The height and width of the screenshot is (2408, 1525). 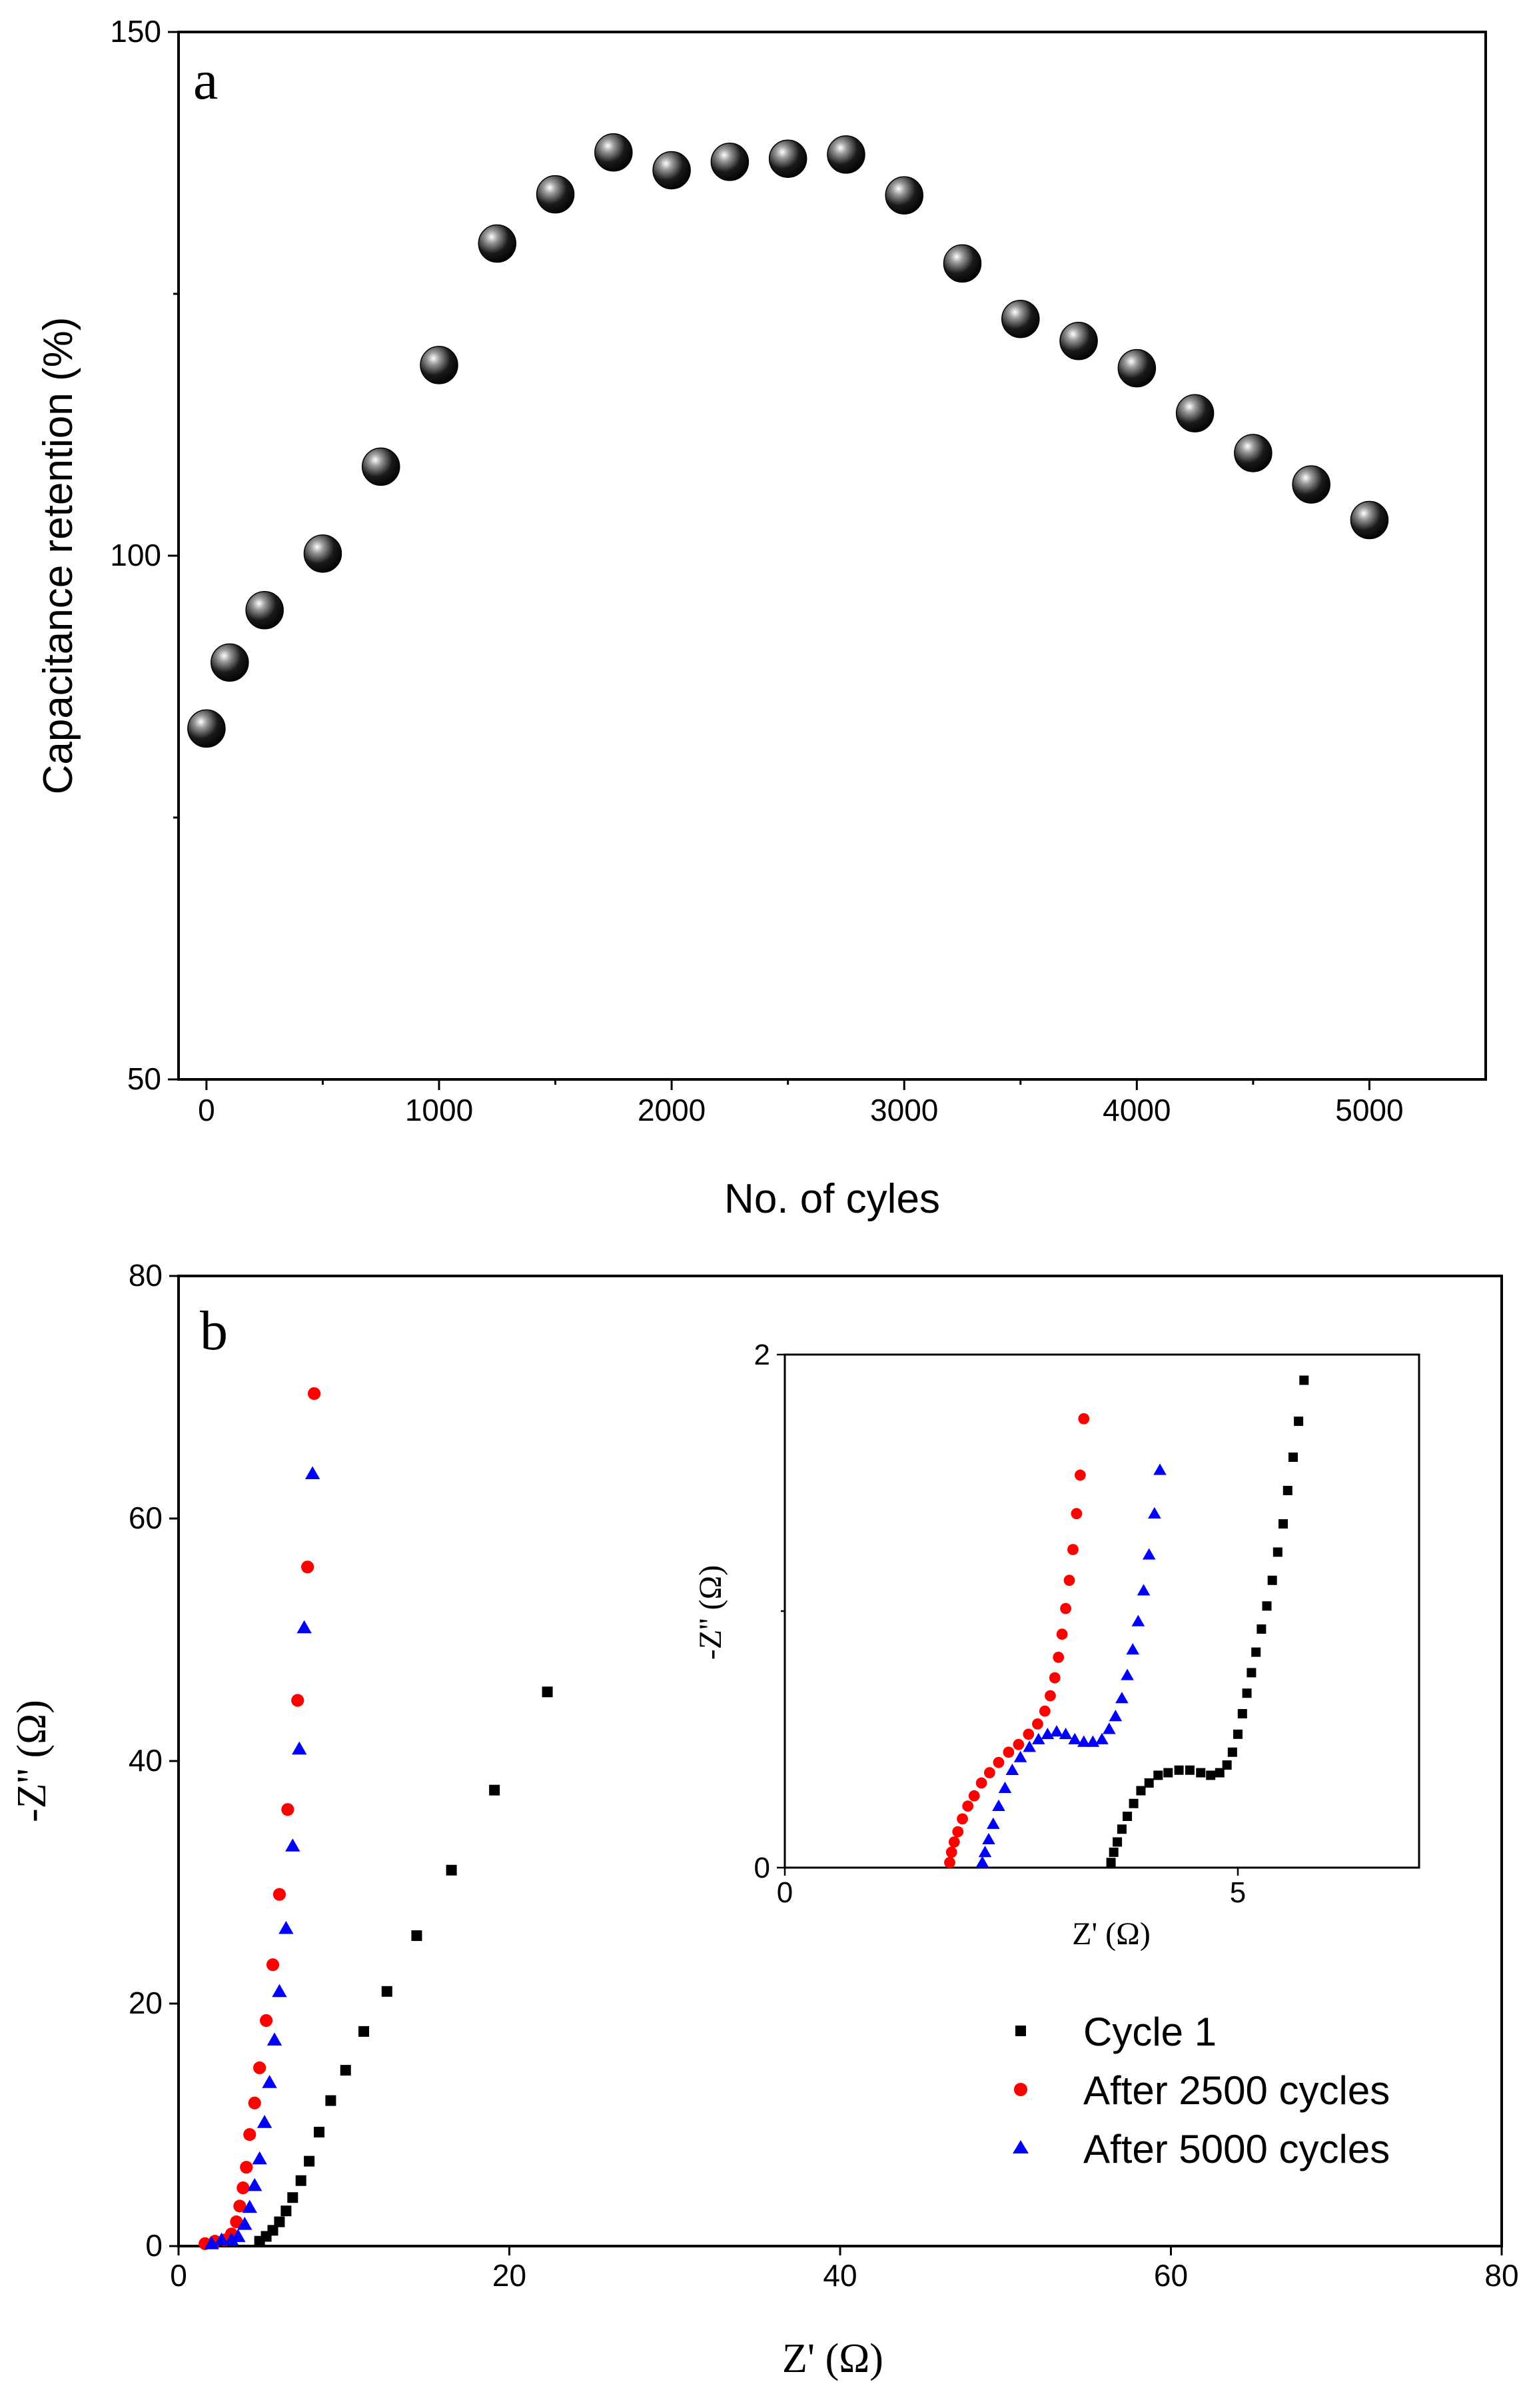 What do you see at coordinates (1171, 2275) in the screenshot?
I see `x-tick-label: 60` at bounding box center [1171, 2275].